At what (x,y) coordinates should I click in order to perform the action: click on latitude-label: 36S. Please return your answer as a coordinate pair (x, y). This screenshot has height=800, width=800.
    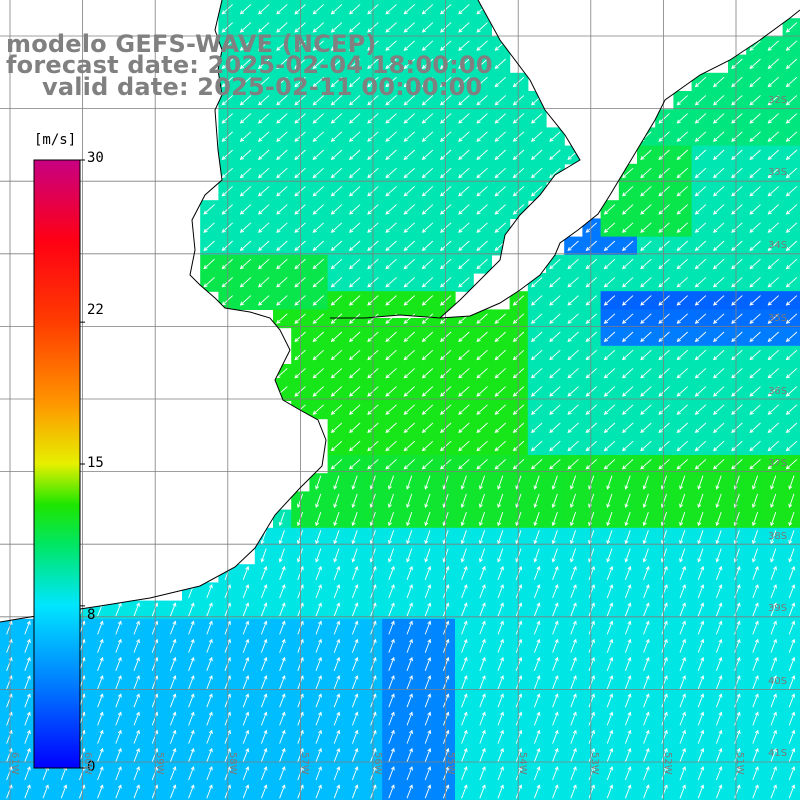
    Looking at the image, I should click on (778, 391).